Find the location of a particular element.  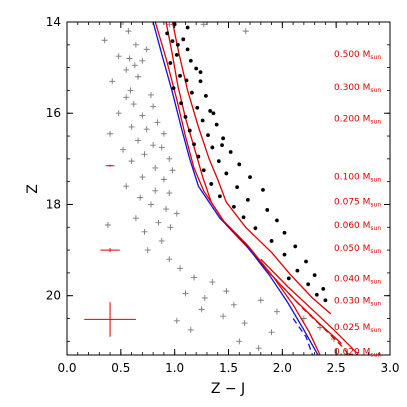

x-tick-label-4: 2.0 is located at coordinates (282, 368).